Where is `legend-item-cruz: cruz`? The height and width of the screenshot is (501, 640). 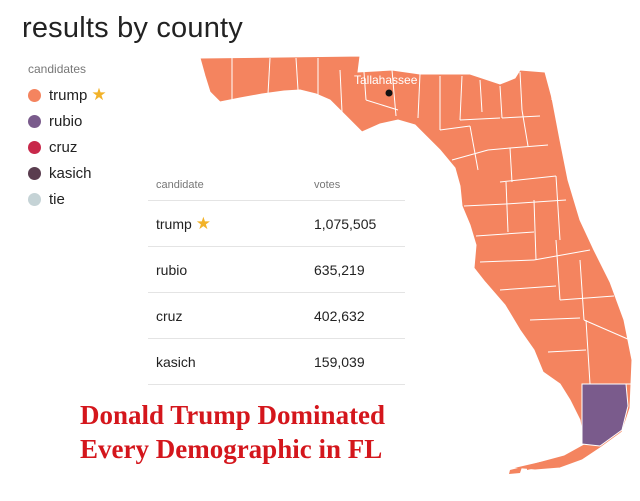
legend-item-cruz: cruz is located at coordinates (67, 147).